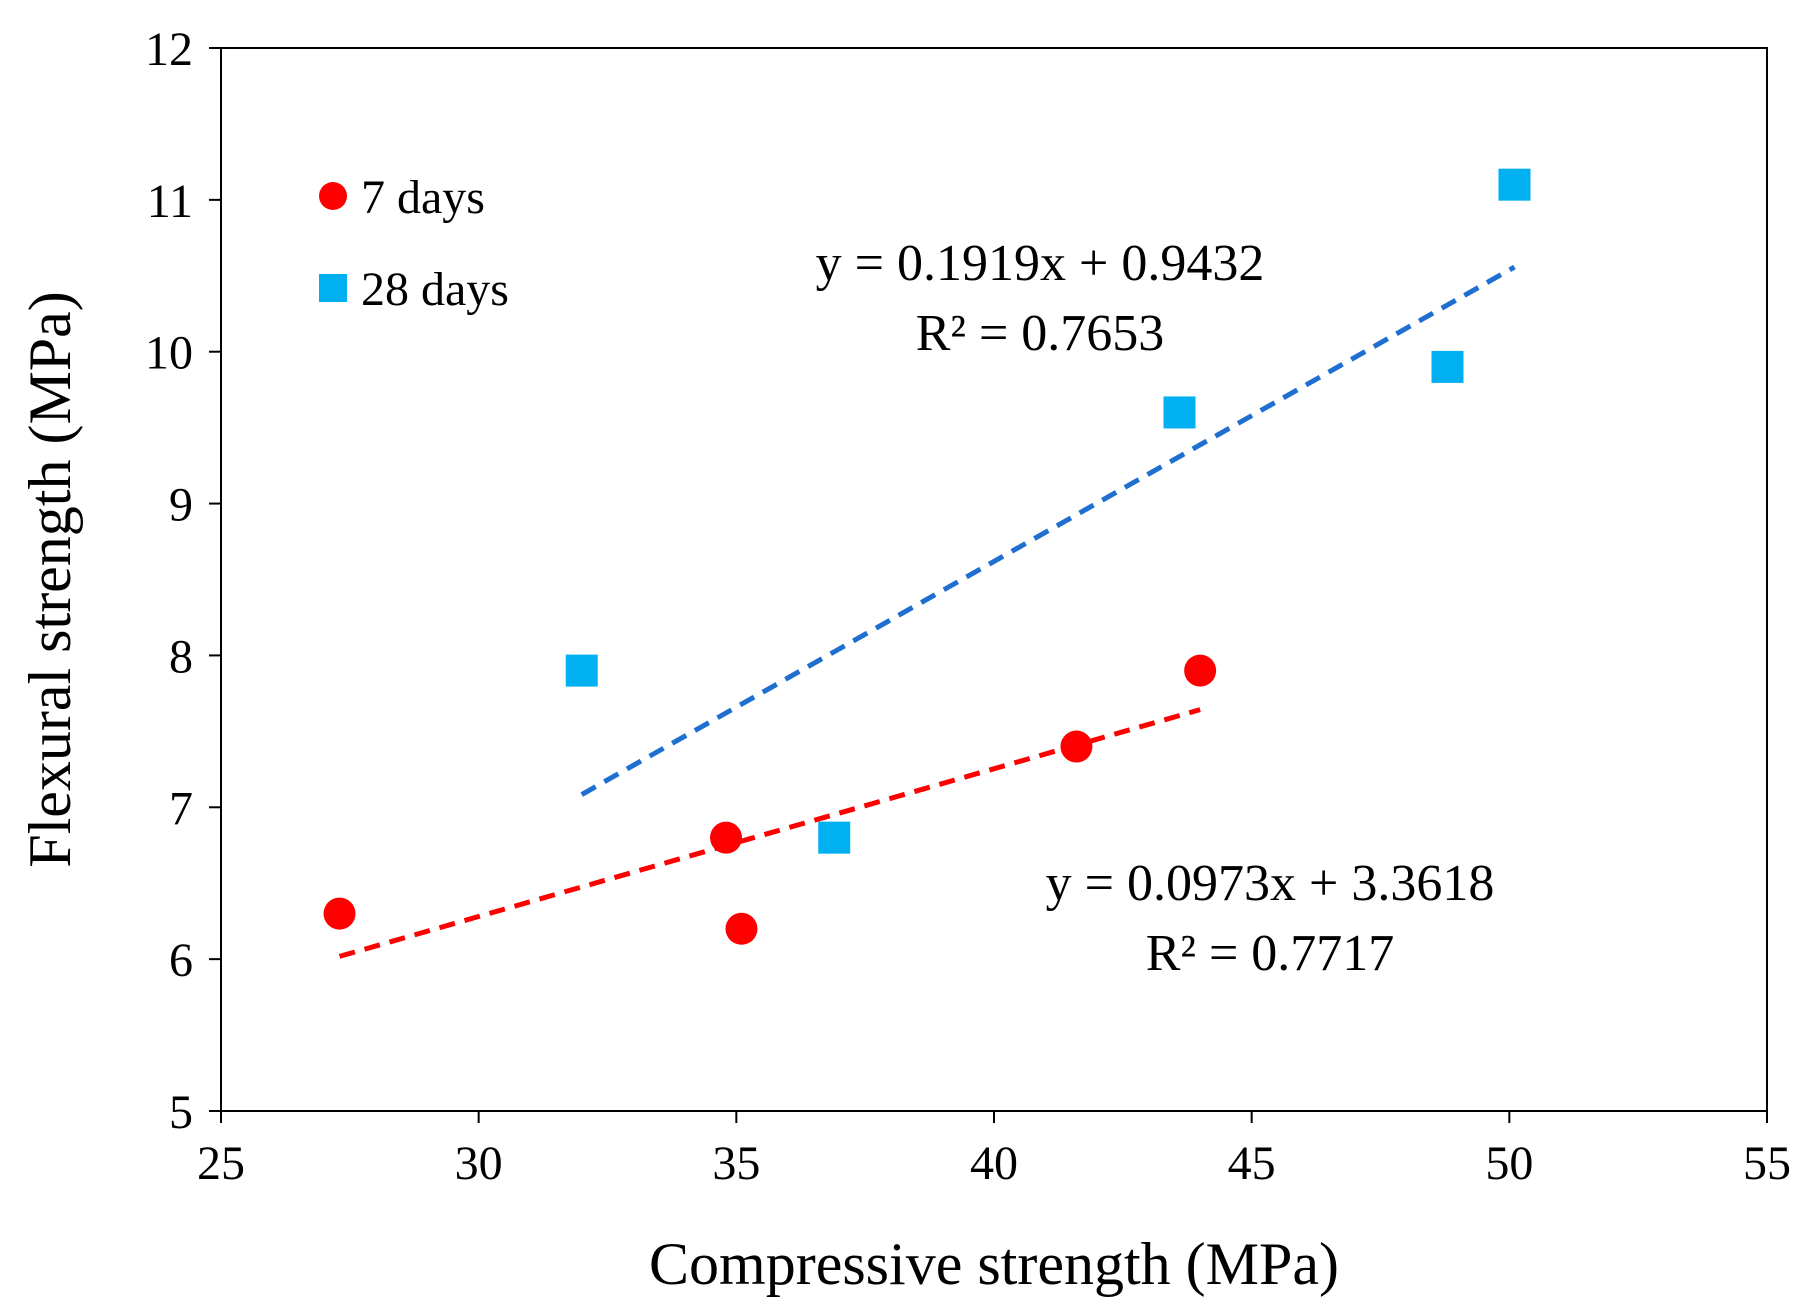  Describe the element at coordinates (769, 833) in the screenshot. I see `trendline-7-days` at that location.